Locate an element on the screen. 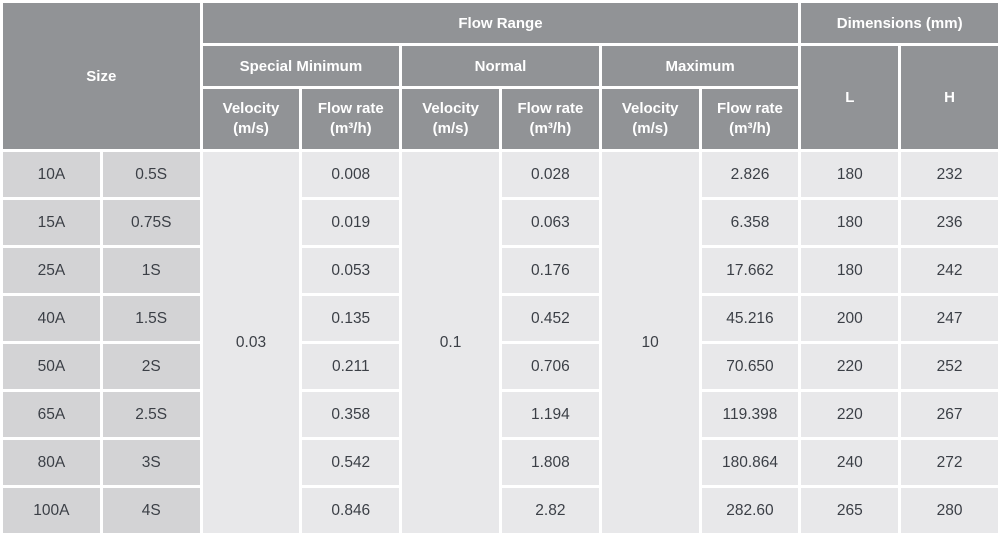 Image resolution: width=1001 pixels, height=533 pixels. height-cell: 236 is located at coordinates (949, 222).